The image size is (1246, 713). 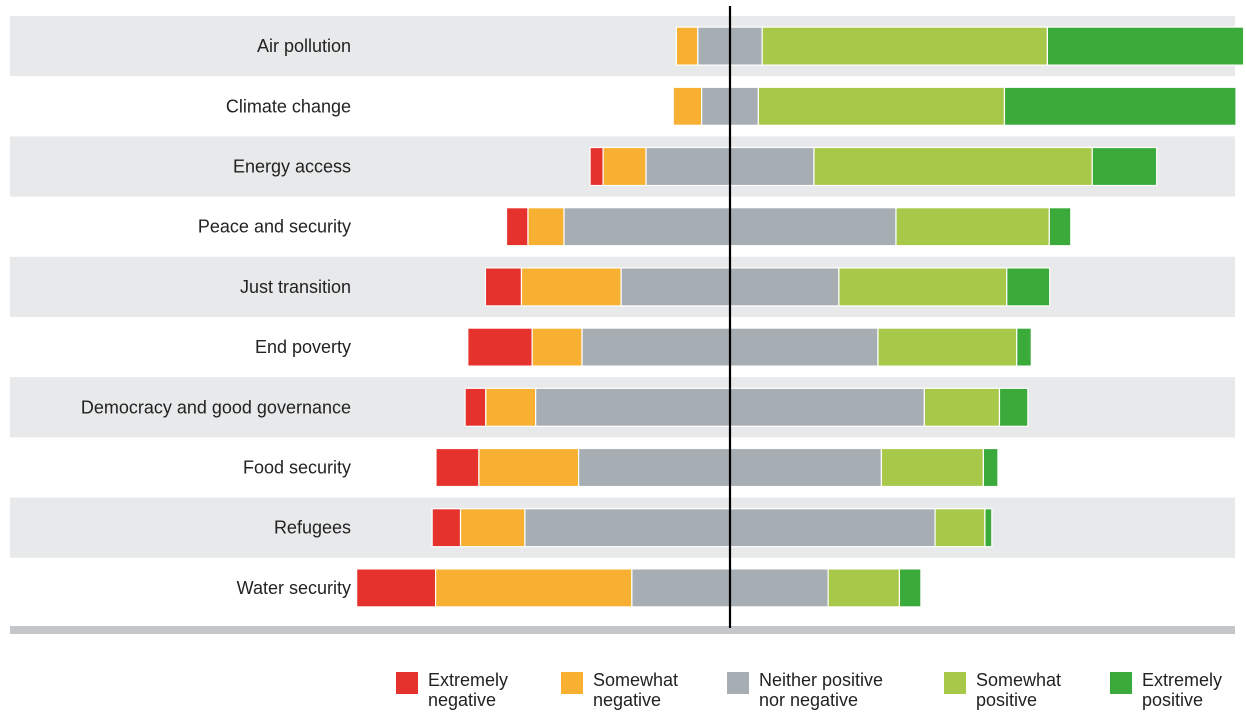 I want to click on legend-swatch-somewhat-positive, so click(x=955, y=683).